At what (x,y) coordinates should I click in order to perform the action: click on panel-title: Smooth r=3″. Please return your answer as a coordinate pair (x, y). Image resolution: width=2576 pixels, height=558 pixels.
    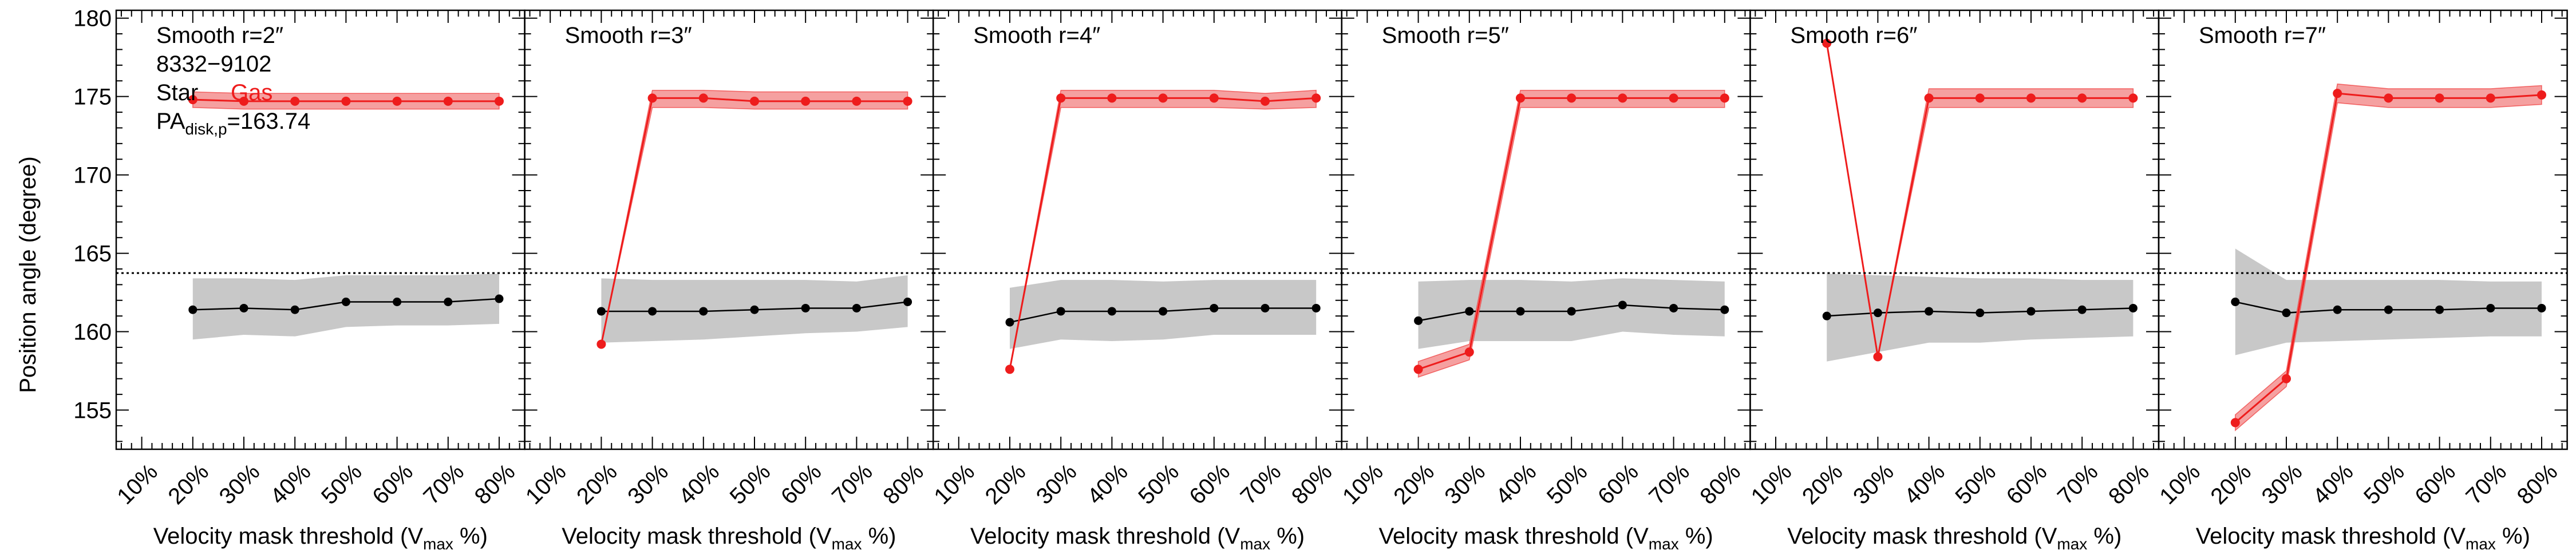
    Looking at the image, I should click on (628, 35).